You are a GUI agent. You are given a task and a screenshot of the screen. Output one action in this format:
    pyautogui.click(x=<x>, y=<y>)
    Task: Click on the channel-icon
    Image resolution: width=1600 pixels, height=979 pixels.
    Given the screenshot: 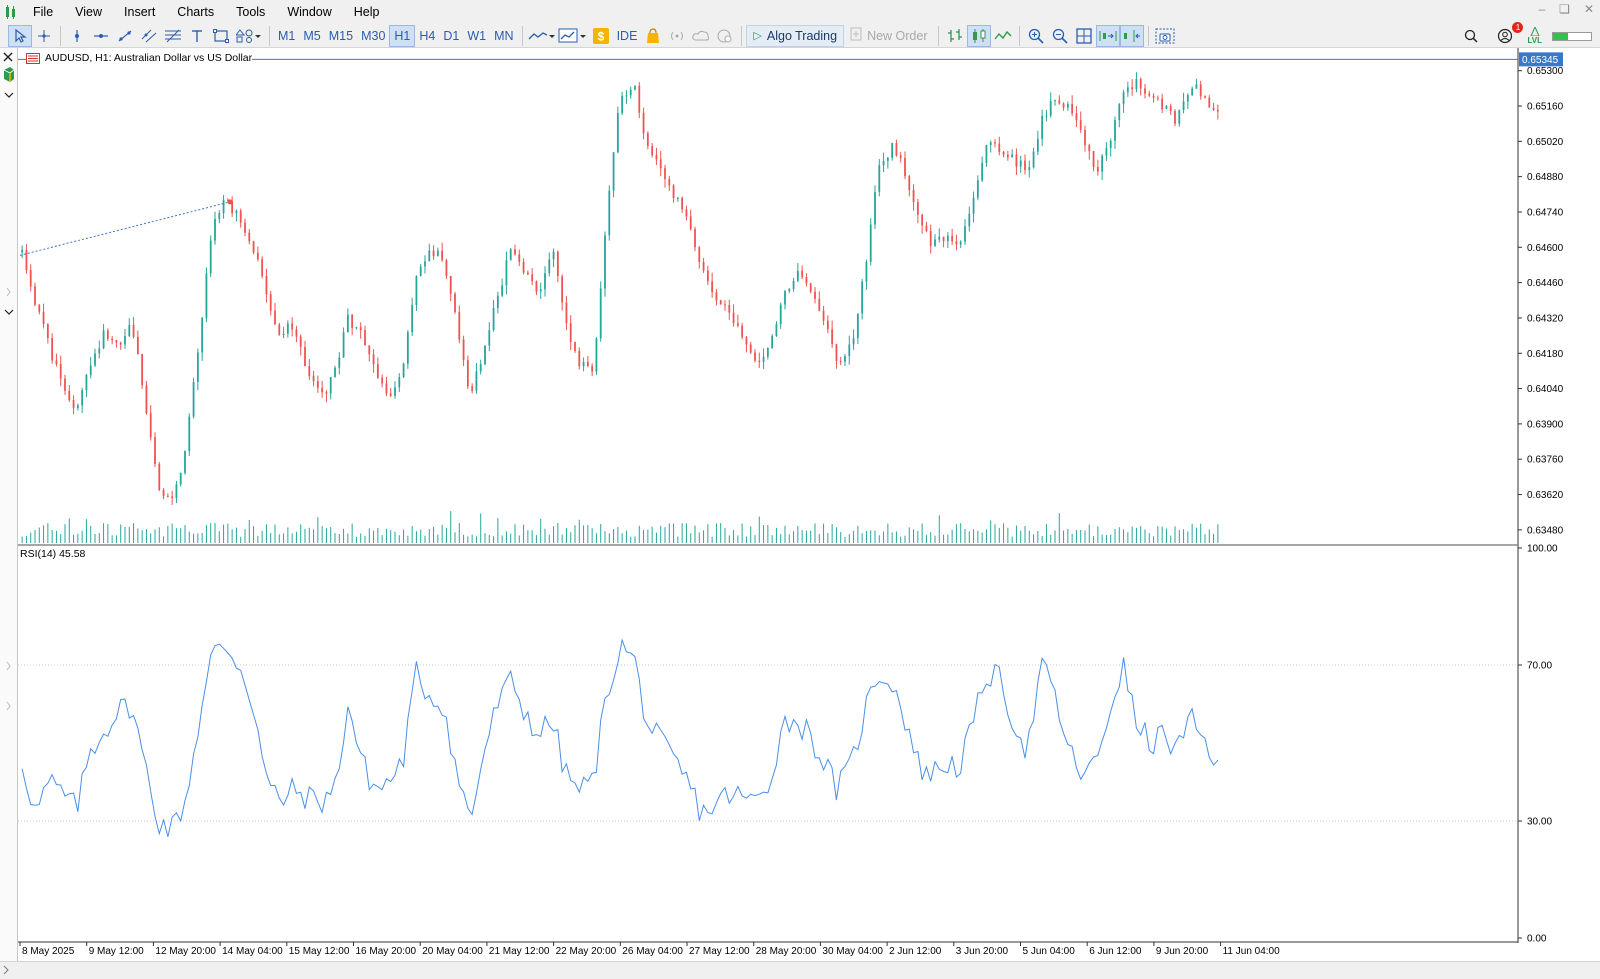 What is the action you would take?
    pyautogui.click(x=149, y=36)
    